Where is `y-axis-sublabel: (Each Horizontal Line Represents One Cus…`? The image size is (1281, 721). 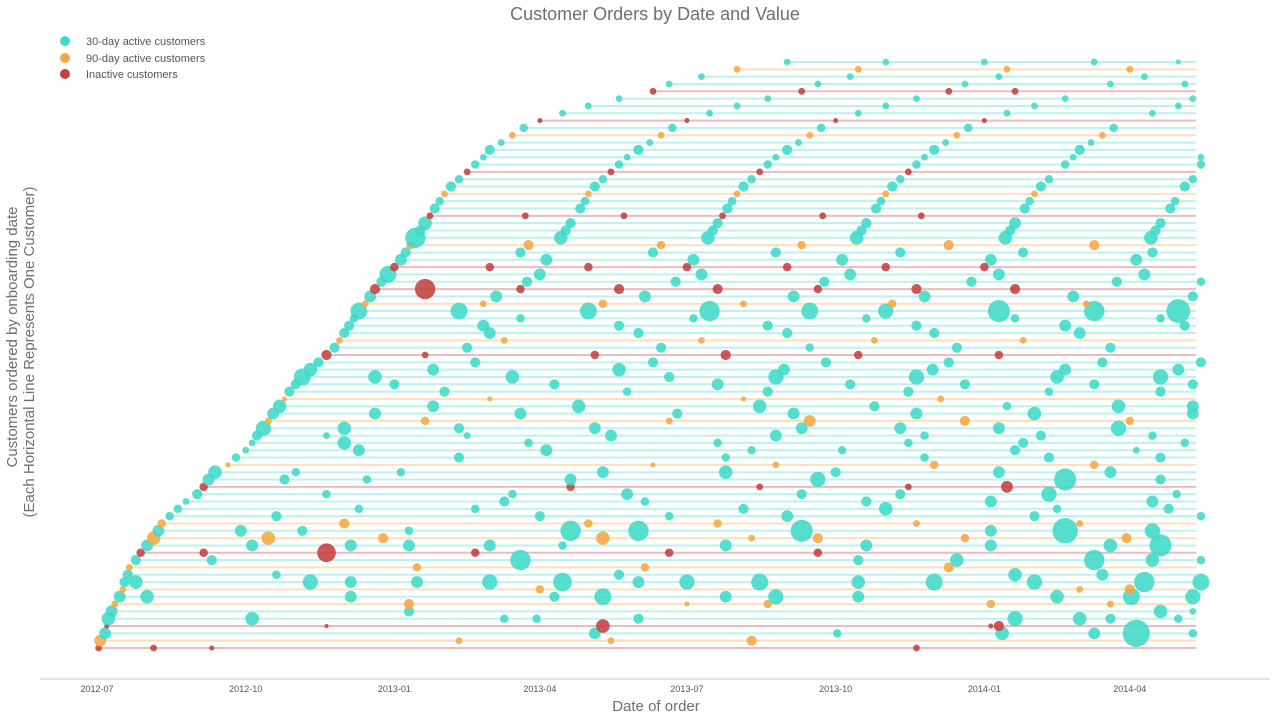 y-axis-sublabel: (Each Horizontal Line Represents One Cus… is located at coordinates (29, 352).